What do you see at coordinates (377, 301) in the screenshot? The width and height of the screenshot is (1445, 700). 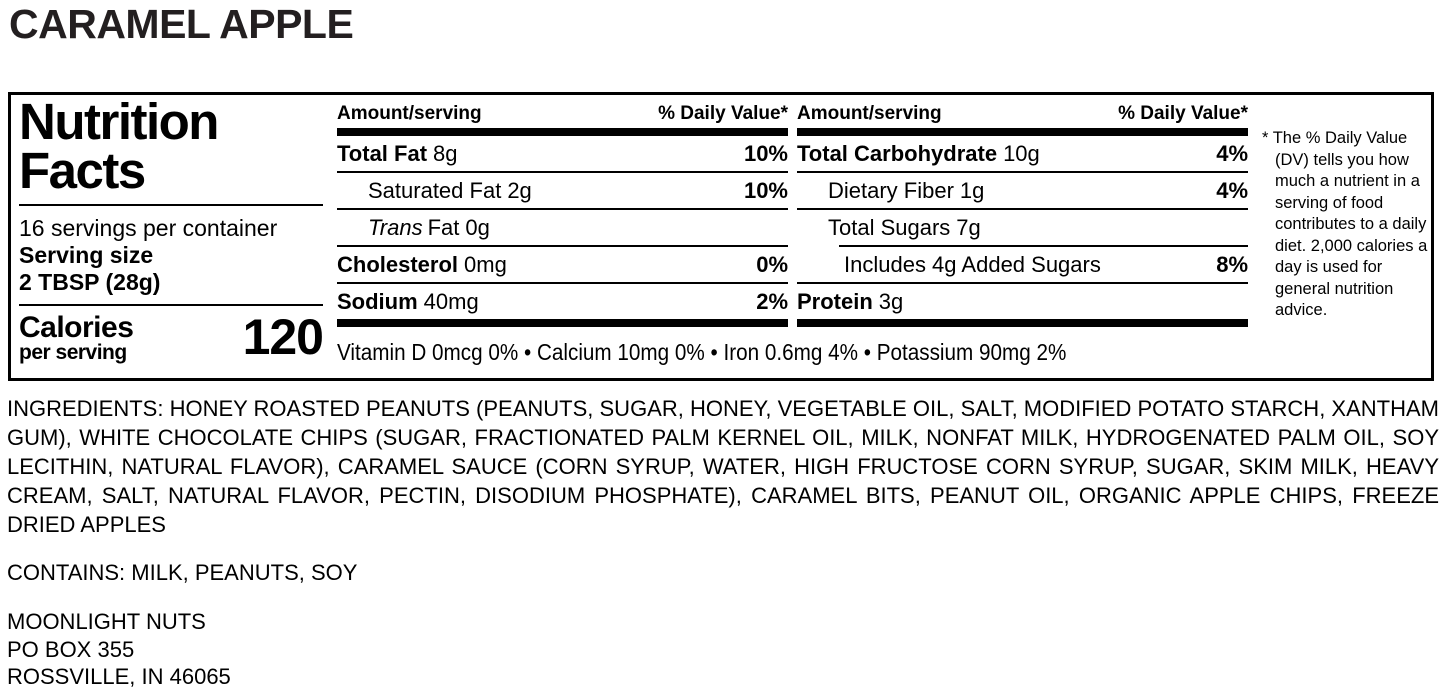 I see `nutrient-name: Sodium` at bounding box center [377, 301].